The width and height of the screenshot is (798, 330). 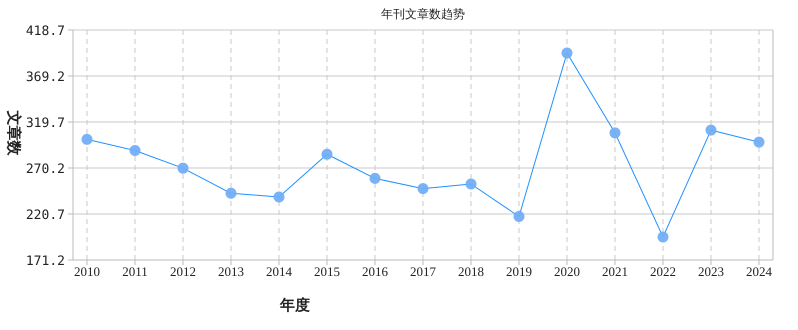 I want to click on x-tick-label: 2022, so click(x=663, y=271).